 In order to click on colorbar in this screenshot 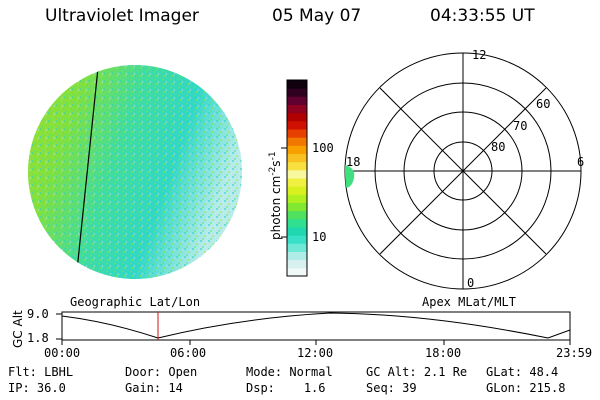, I will do `click(297, 178)`.